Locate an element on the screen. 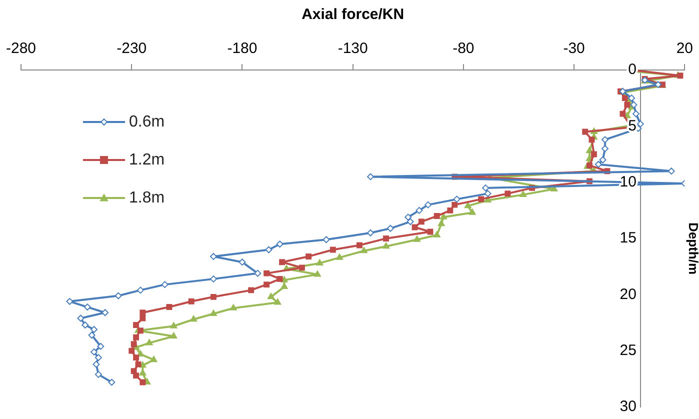  x-tick-label: 20 is located at coordinates (684, 49).